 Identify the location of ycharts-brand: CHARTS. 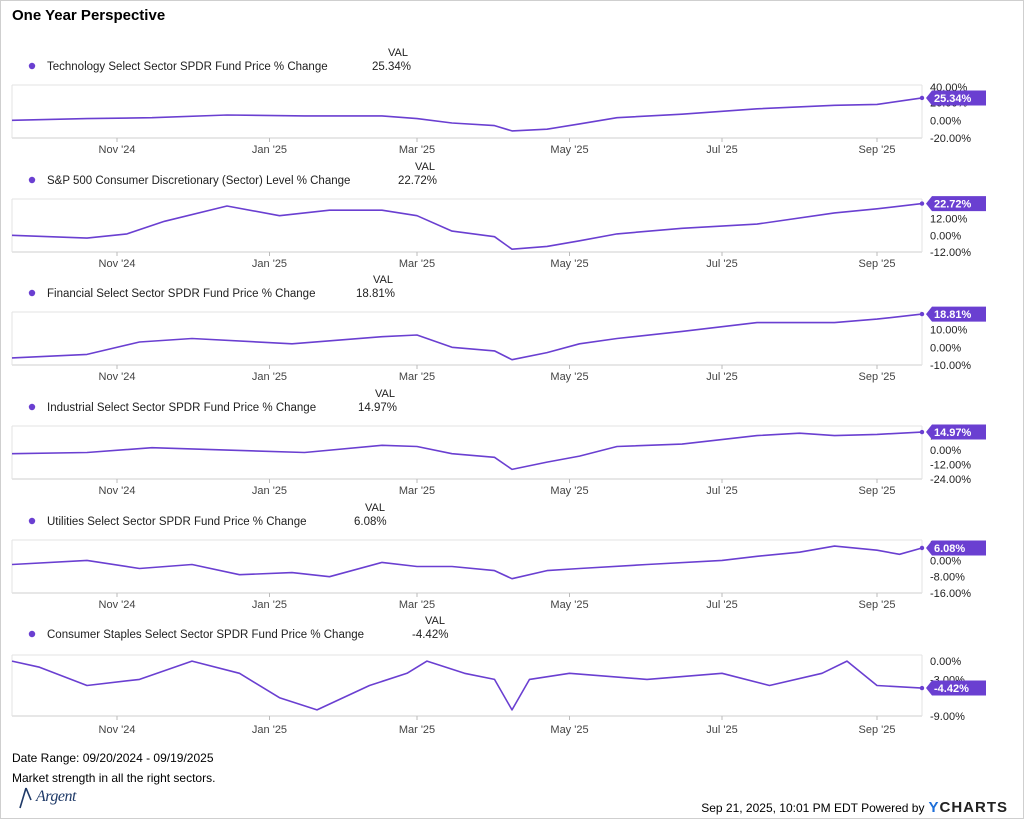
(973, 807).